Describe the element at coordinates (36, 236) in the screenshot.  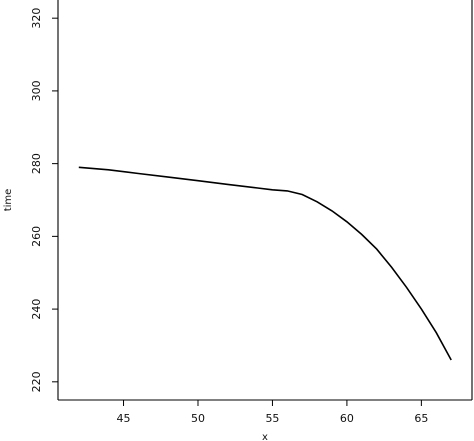
I see `y-tick-label: 260` at that location.